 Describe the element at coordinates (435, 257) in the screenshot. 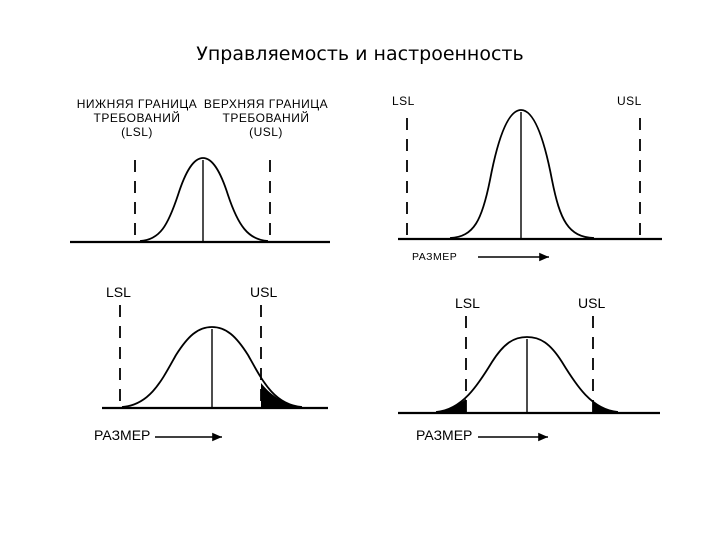

I see `top-right-axis-label: РАЗМЕР` at that location.